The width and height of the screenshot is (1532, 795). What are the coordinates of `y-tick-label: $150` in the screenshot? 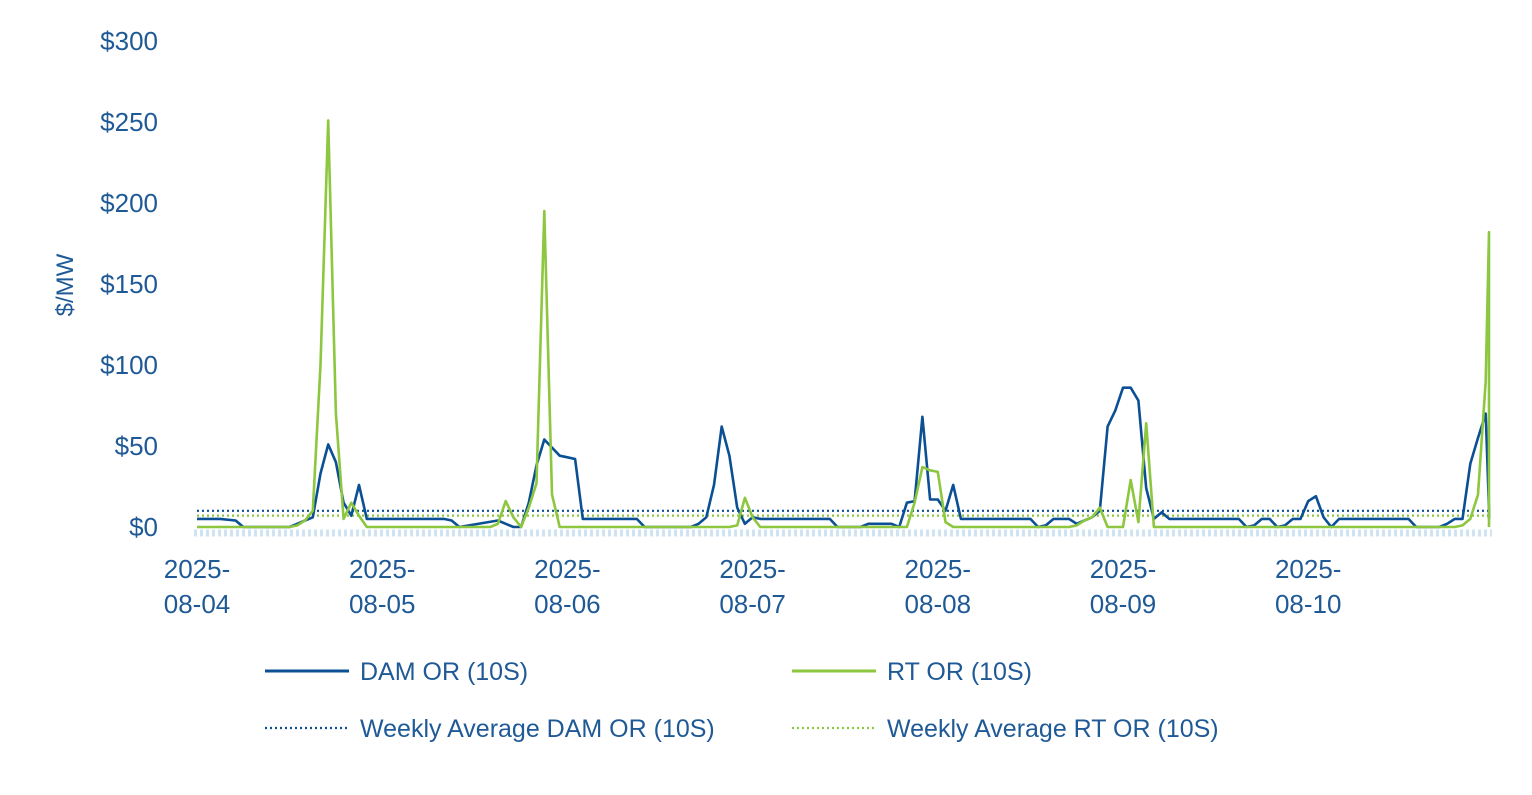 It's located at (129, 284).